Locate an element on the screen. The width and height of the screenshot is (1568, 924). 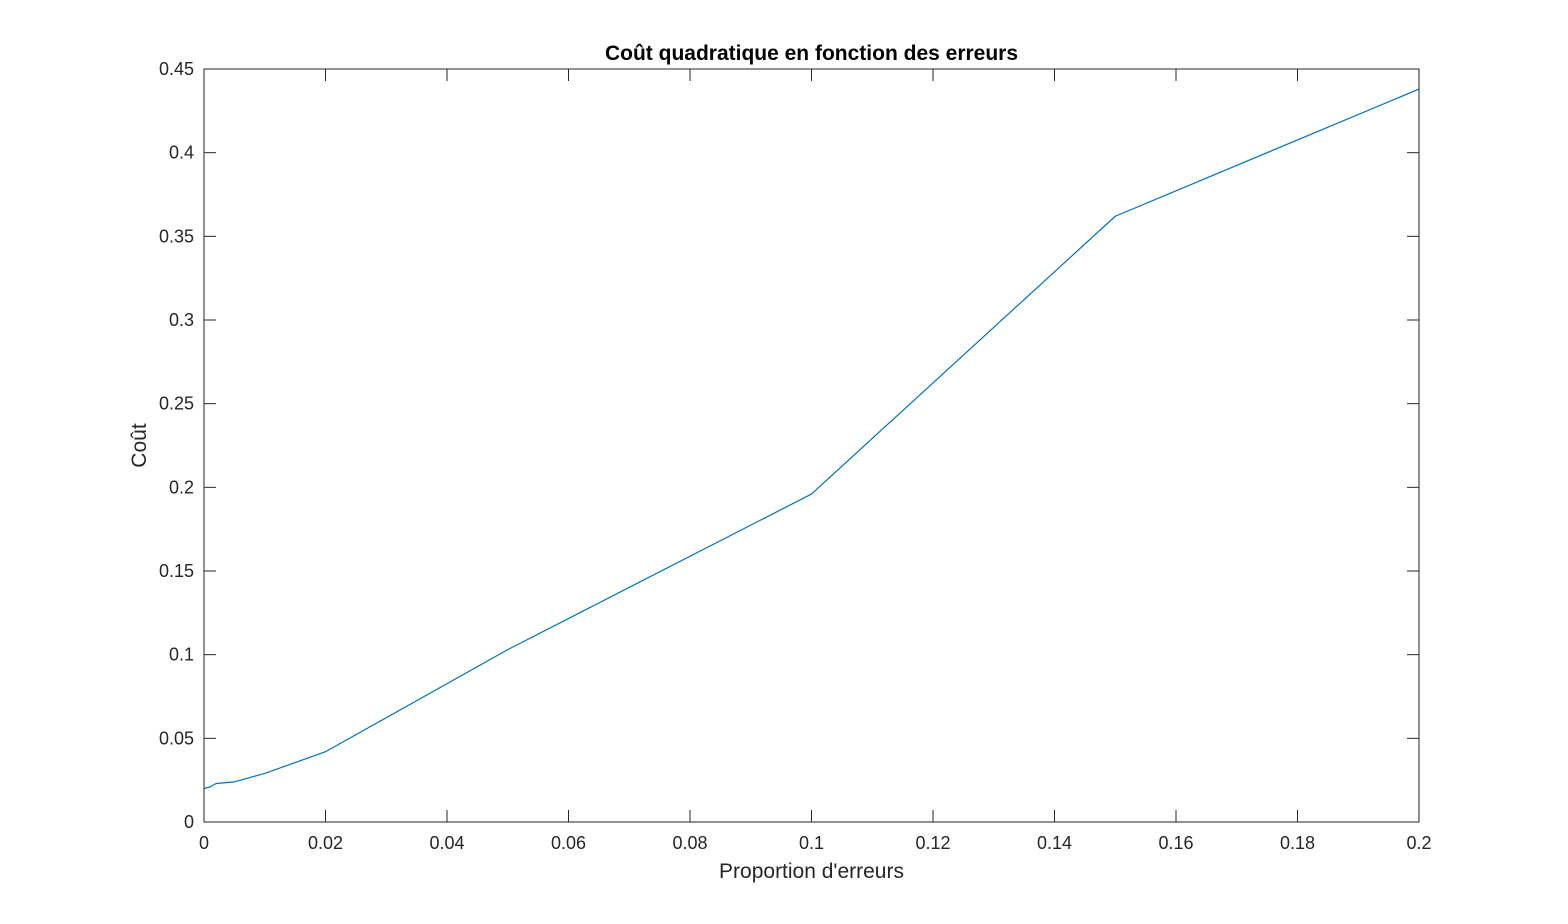
x-tick-label: 0.02 is located at coordinates (325, 843).